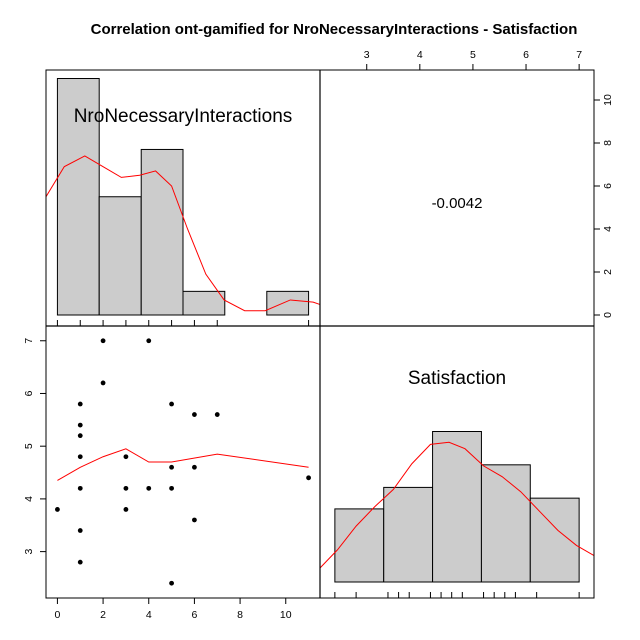 This screenshot has width=640, height=640. I want to click on top-tick-label: 4, so click(420, 55).